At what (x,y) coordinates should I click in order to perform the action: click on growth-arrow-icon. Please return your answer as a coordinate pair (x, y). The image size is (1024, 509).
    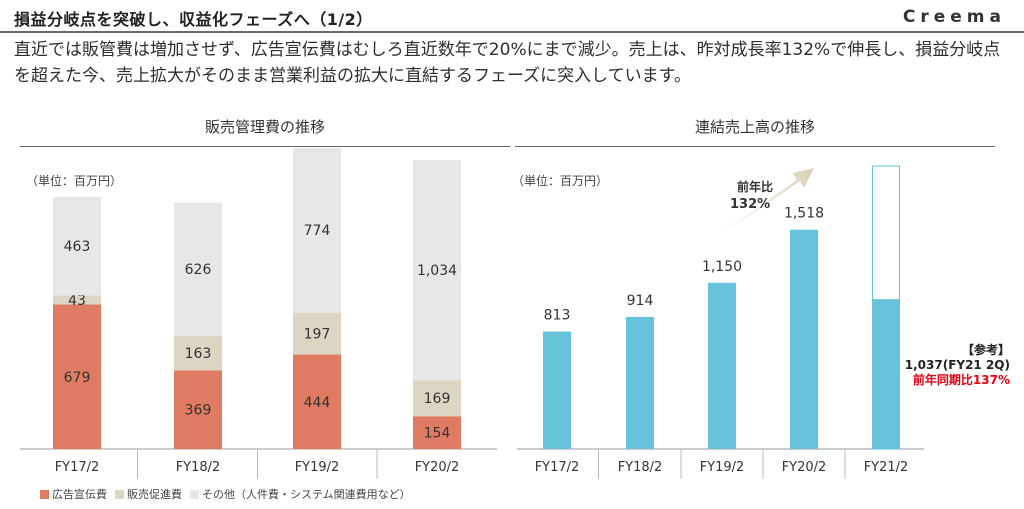
    Looking at the image, I should click on (768, 200).